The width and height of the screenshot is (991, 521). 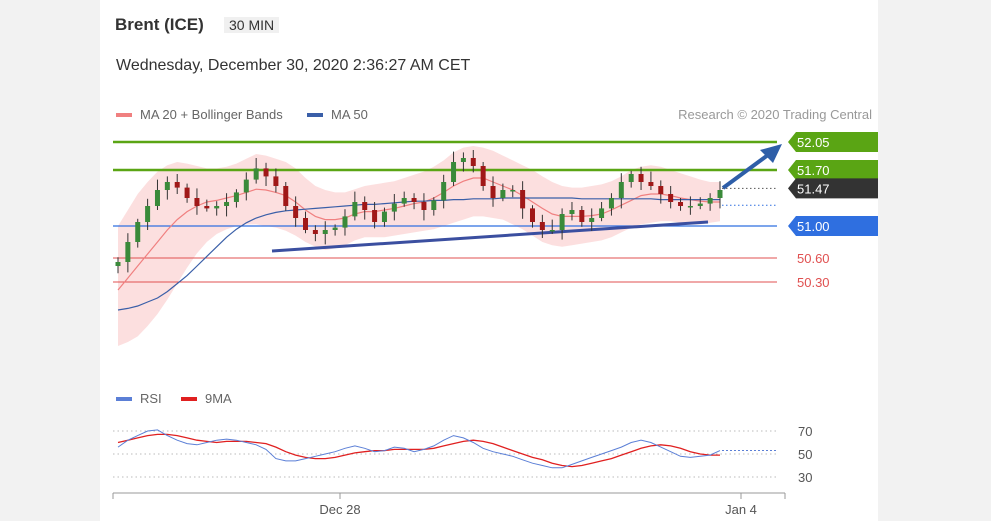 I want to click on legend-ma20-bb: MA 20 + Bollinger Bands, so click(x=199, y=114).